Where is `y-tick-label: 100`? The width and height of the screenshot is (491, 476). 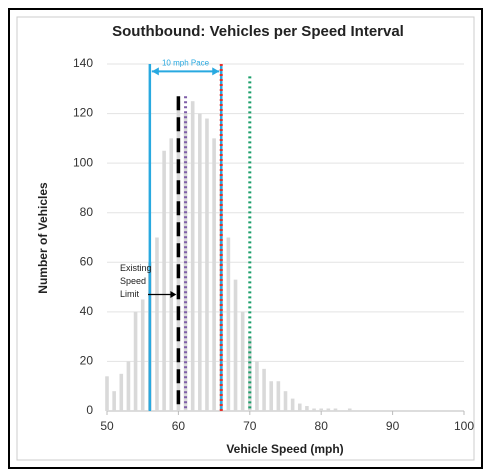
y-tick-label: 100 is located at coordinates (83, 162).